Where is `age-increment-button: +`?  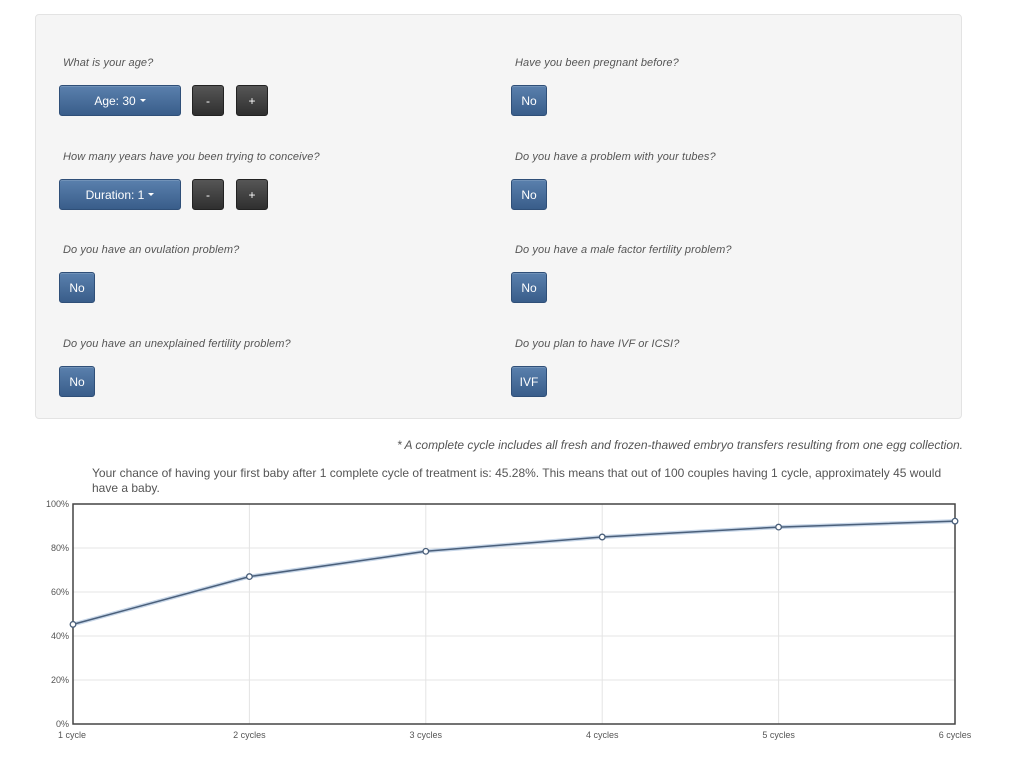 age-increment-button: + is located at coordinates (252, 100).